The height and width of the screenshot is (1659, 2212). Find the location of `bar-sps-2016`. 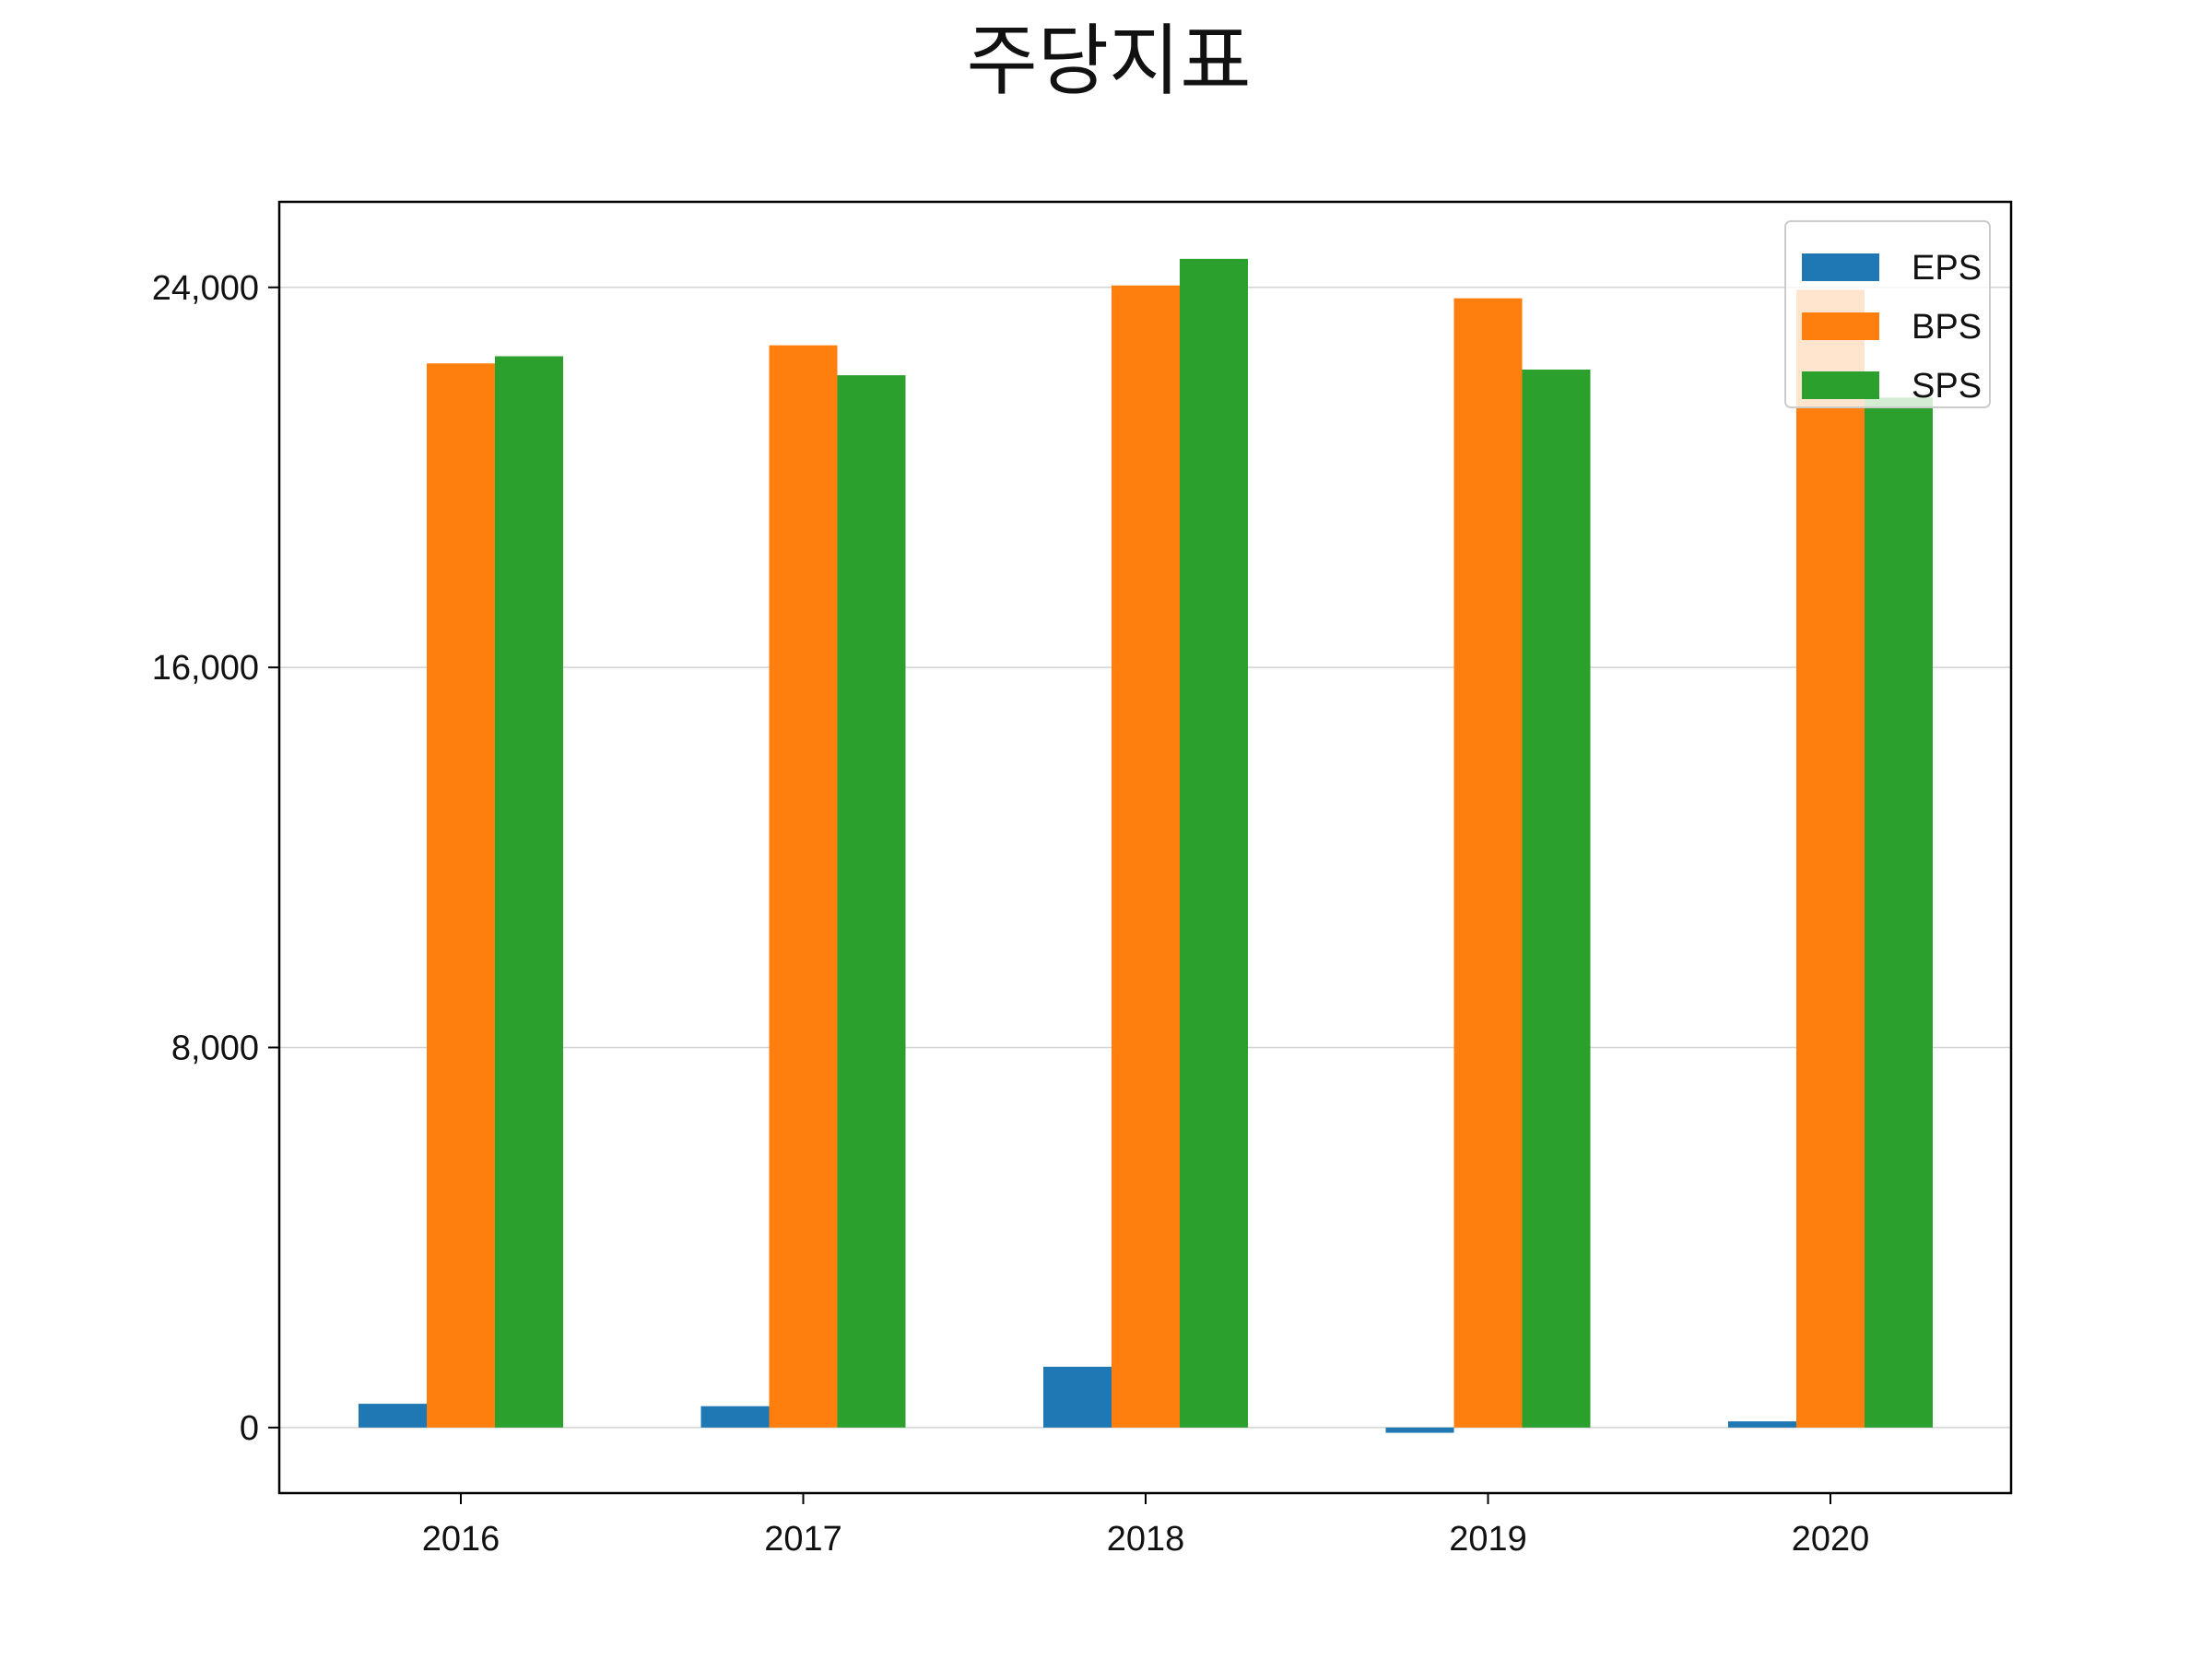

bar-sps-2016 is located at coordinates (529, 892).